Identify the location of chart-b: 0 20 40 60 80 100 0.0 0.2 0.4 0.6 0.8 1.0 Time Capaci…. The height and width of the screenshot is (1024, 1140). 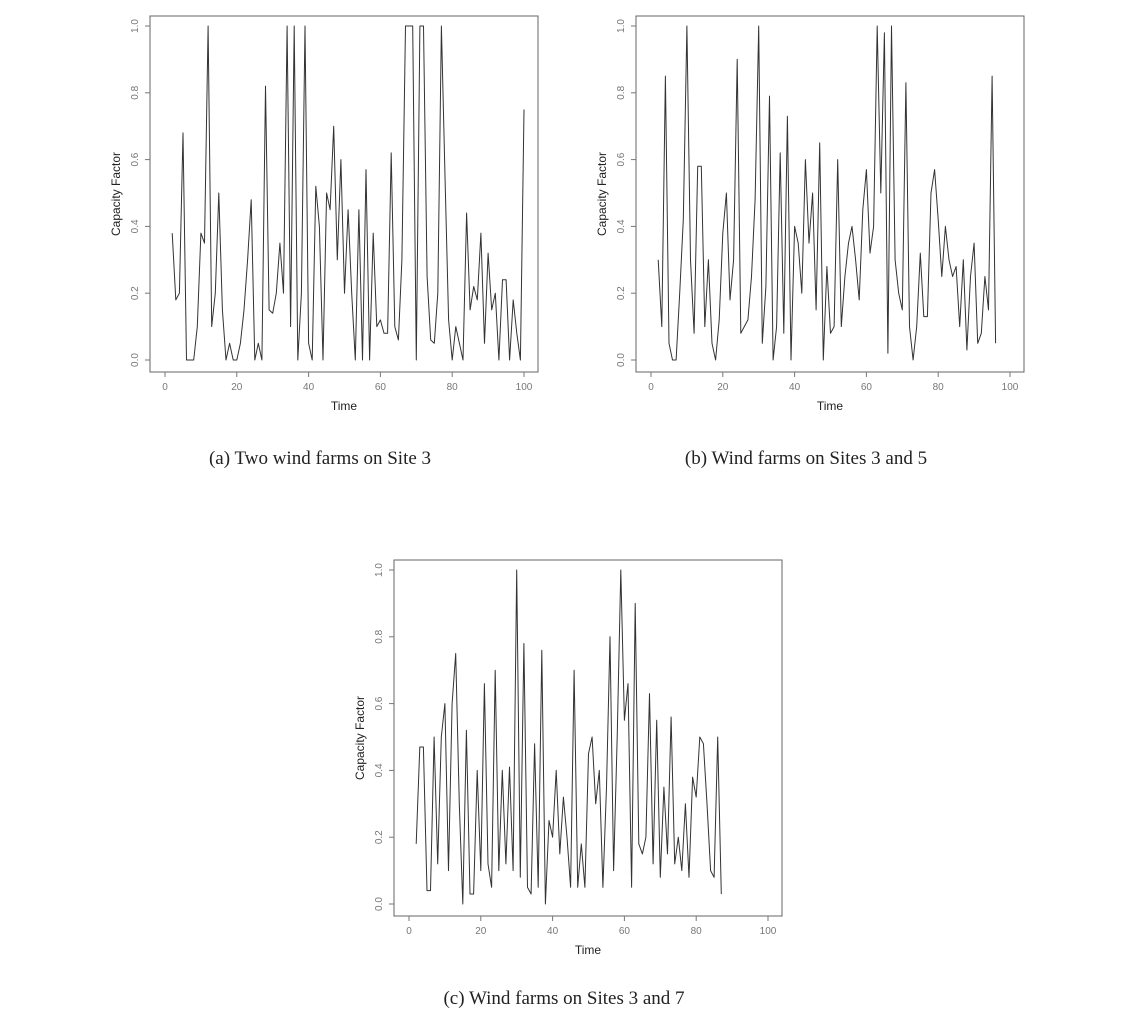
(810, 214).